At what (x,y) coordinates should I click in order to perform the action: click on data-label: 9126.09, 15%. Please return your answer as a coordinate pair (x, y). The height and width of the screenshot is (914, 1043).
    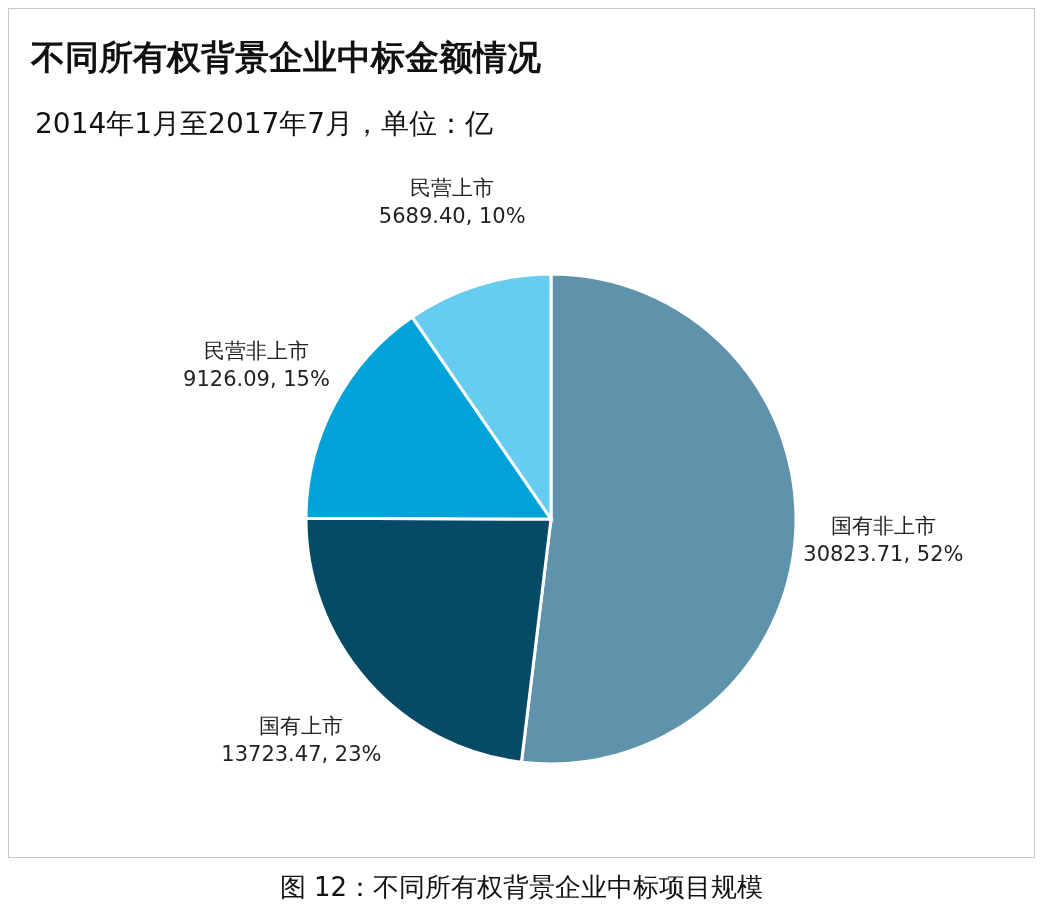
    Looking at the image, I should click on (256, 378).